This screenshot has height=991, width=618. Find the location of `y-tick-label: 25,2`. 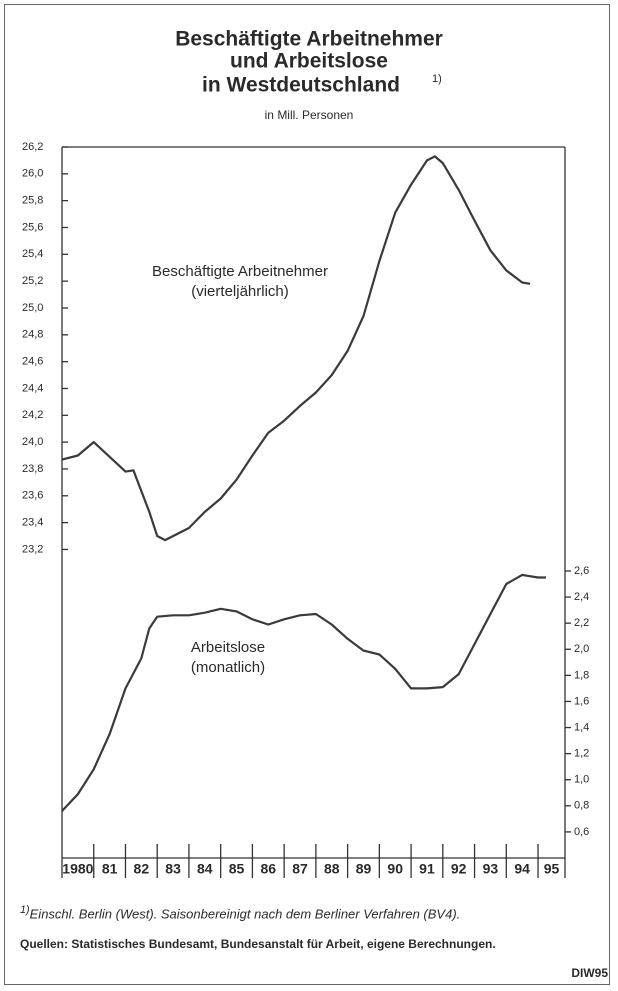

y-tick-label: 25,2 is located at coordinates (32, 281).